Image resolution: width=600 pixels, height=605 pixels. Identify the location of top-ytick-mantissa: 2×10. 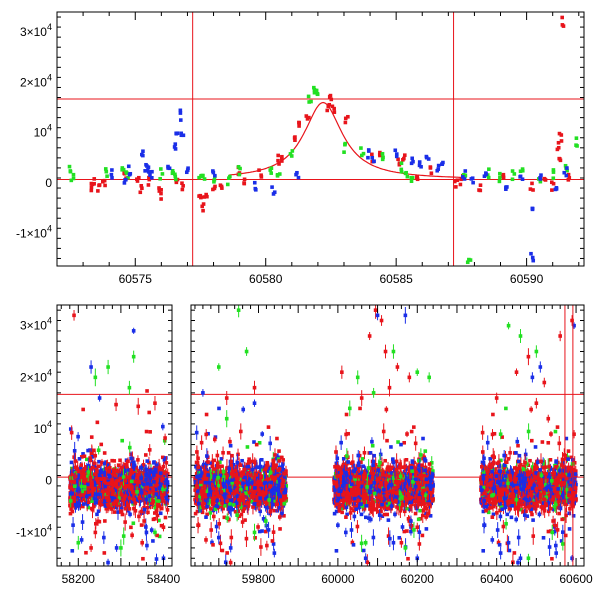
(33, 82).